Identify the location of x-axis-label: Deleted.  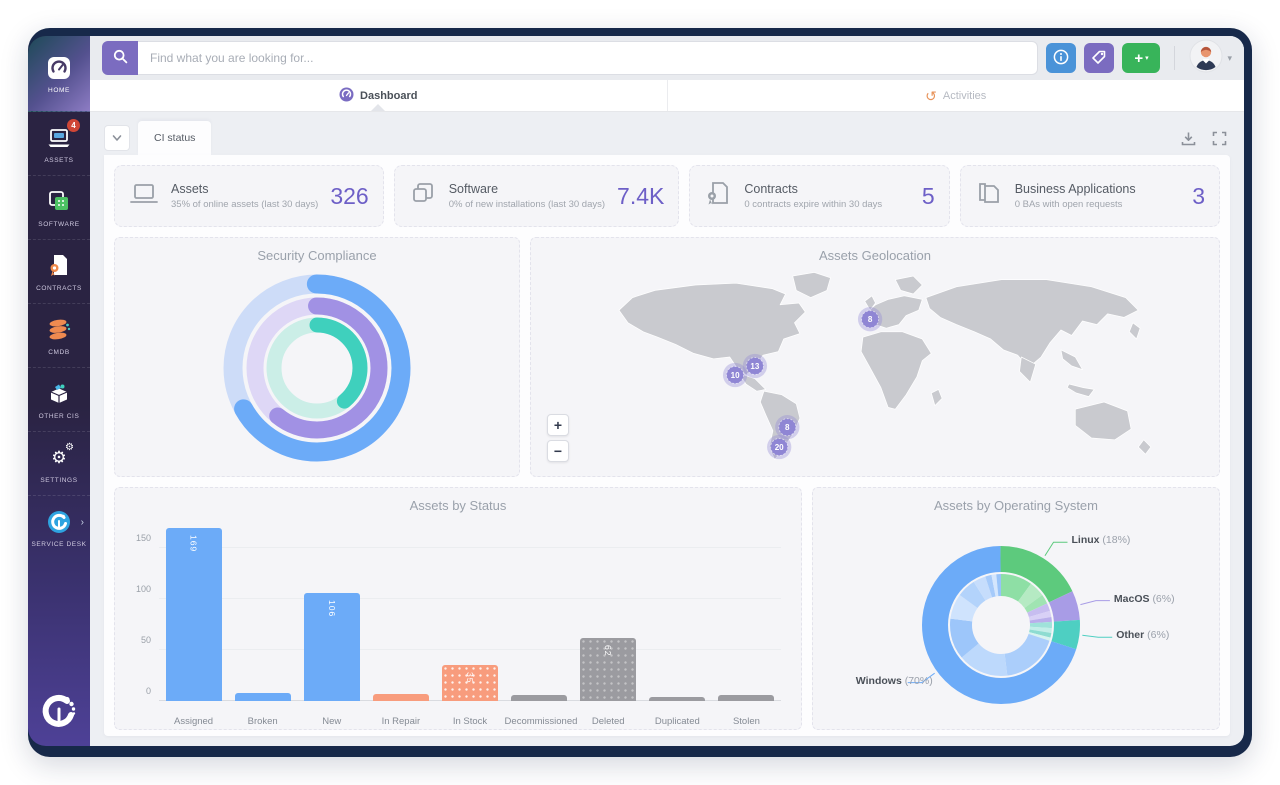
(608, 721).